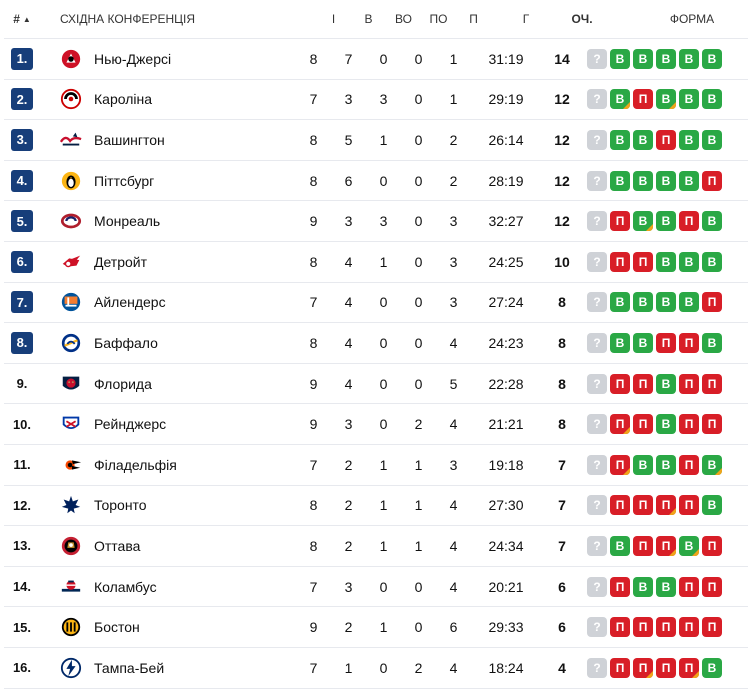 This screenshot has width=752, height=689. I want to click on team-name: Тампа-Бей, so click(129, 667).